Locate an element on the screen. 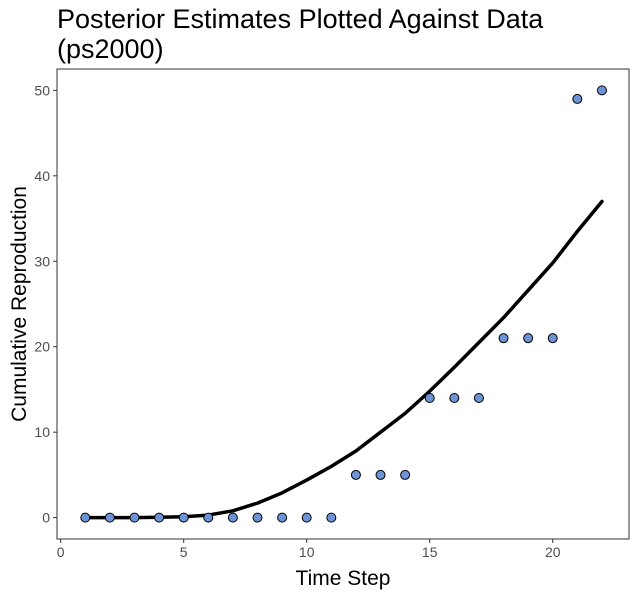 Image resolution: width=638 pixels, height=597 pixels. x-axis-title: Time Step is located at coordinates (343, 578).